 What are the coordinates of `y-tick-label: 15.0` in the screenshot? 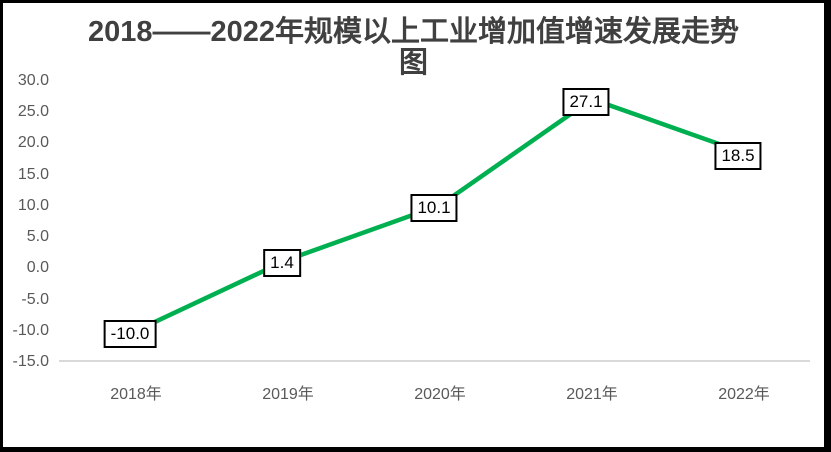 It's located at (33, 174).